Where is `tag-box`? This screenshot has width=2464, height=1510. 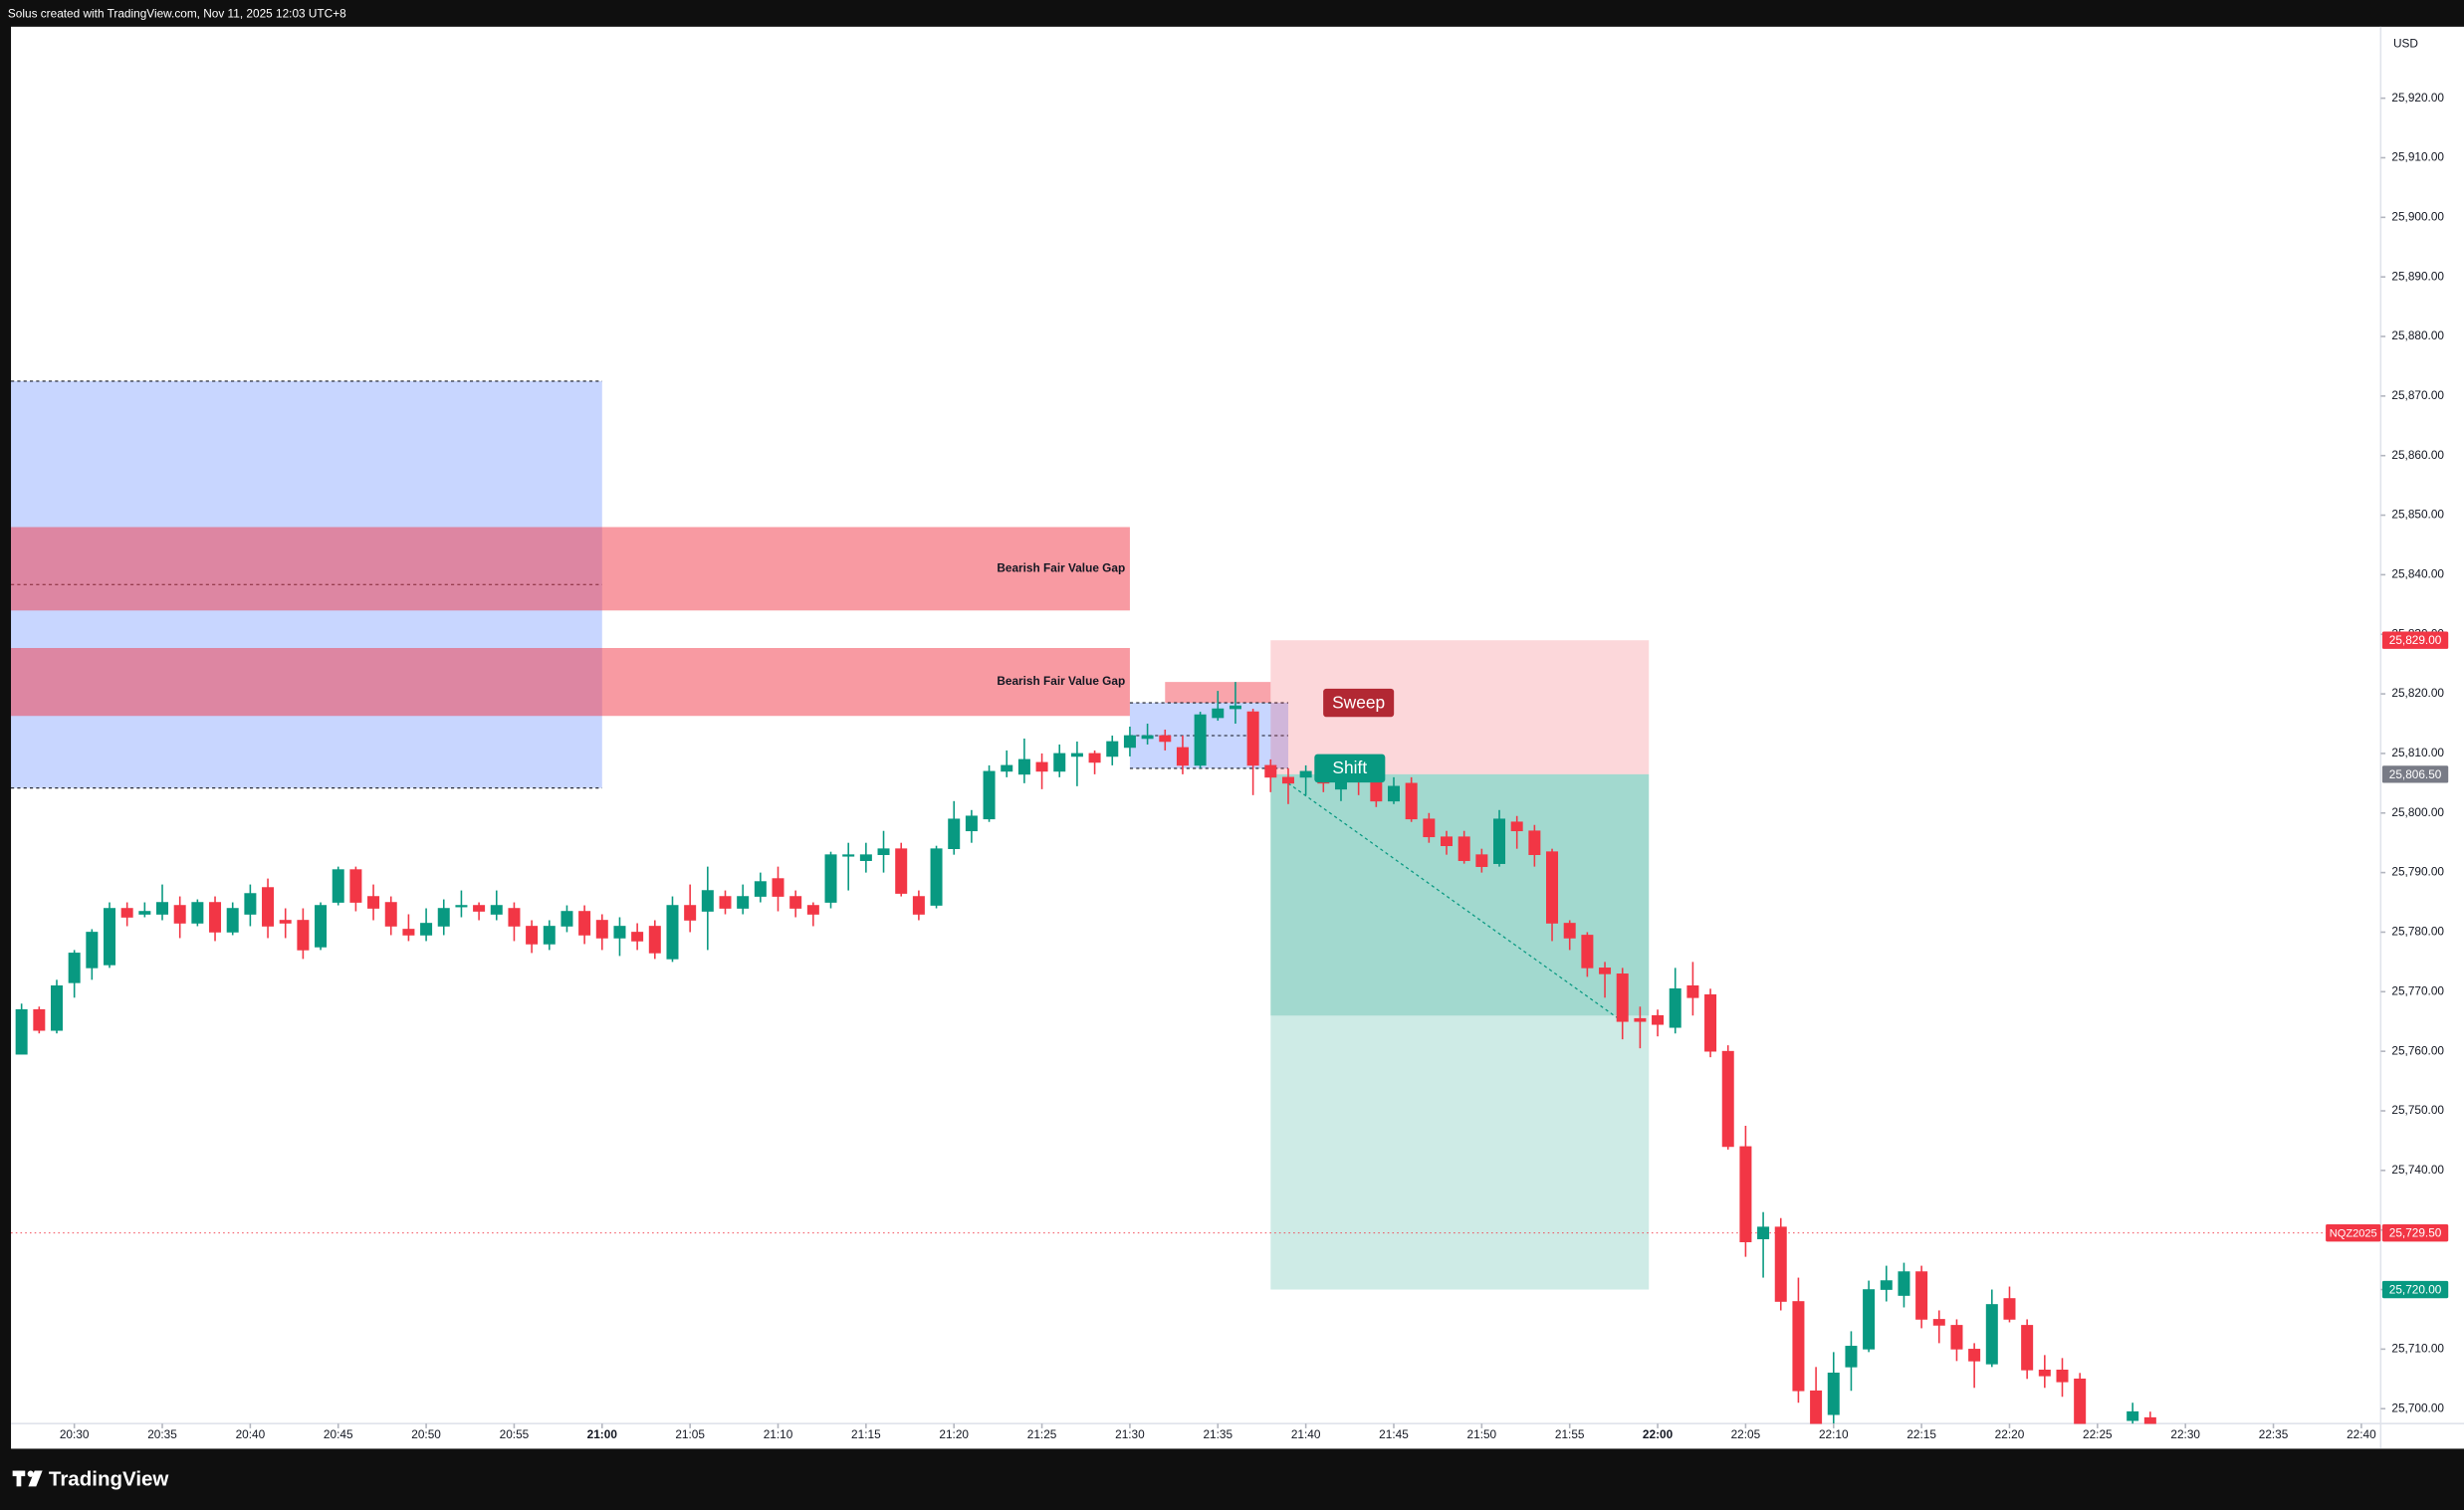
tag-box is located at coordinates (1359, 703).